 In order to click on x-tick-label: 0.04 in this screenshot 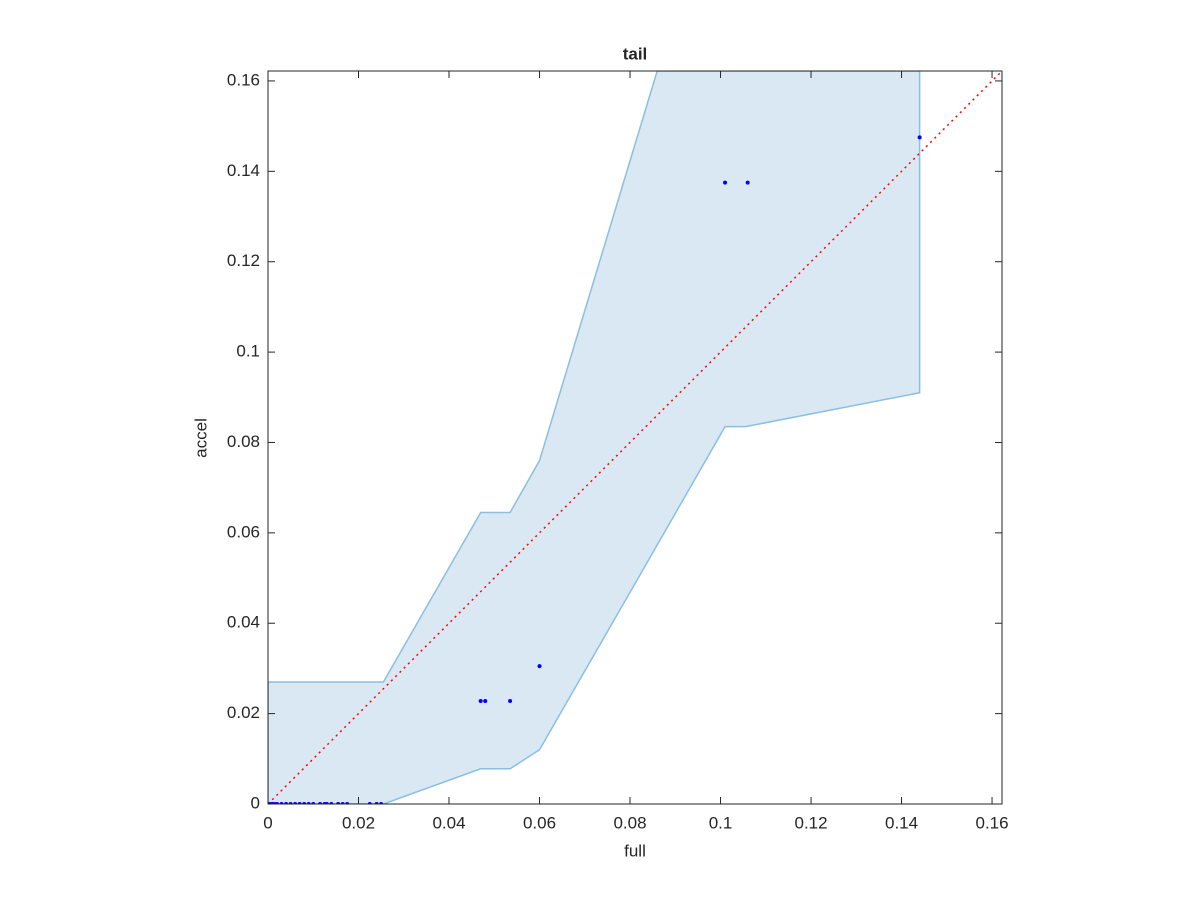, I will do `click(448, 822)`.